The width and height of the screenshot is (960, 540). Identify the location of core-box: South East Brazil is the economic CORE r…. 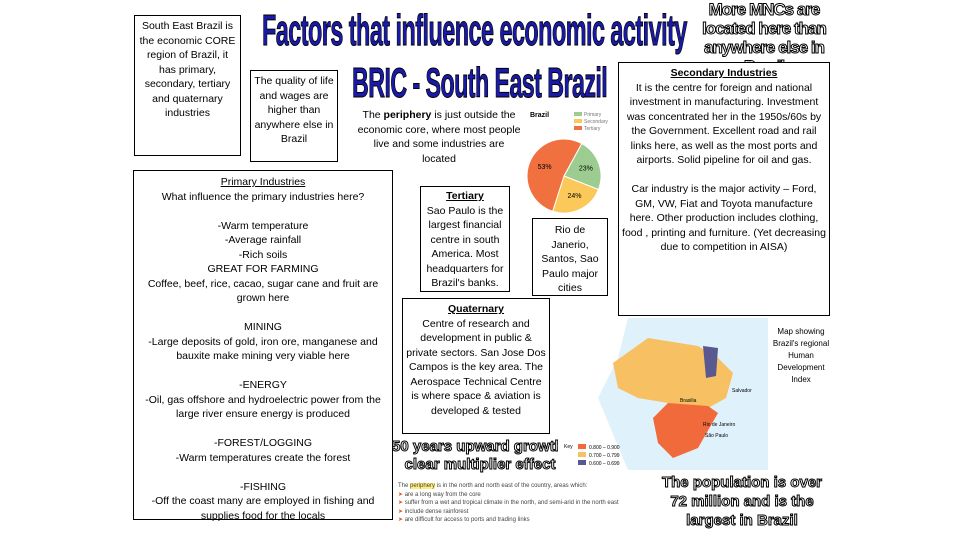
(187, 85).